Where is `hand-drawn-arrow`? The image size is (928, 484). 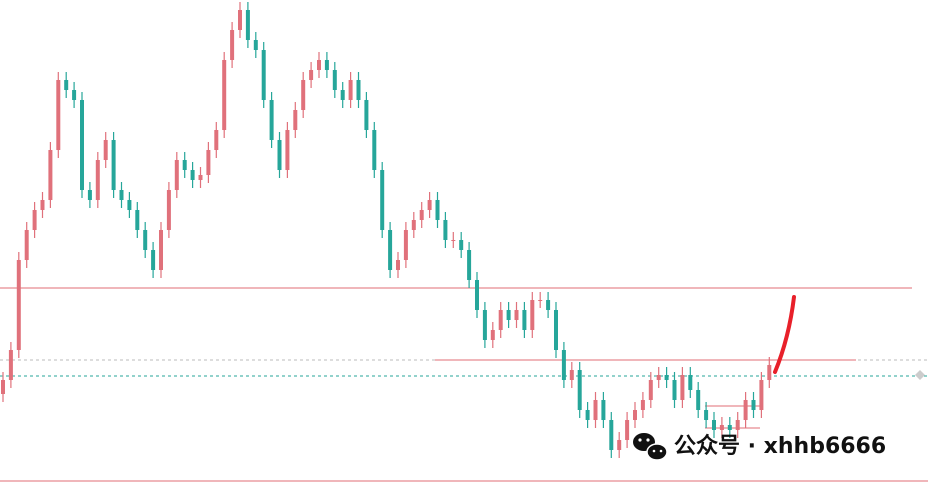 hand-drawn-arrow is located at coordinates (784, 334).